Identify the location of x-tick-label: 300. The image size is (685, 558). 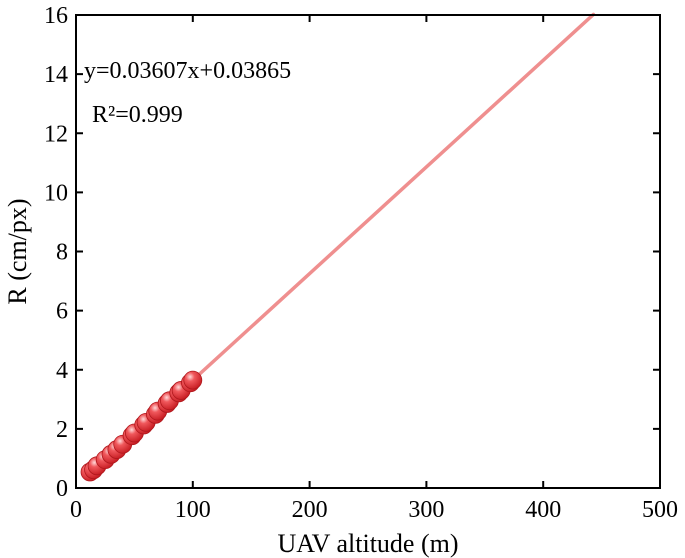
(426, 510).